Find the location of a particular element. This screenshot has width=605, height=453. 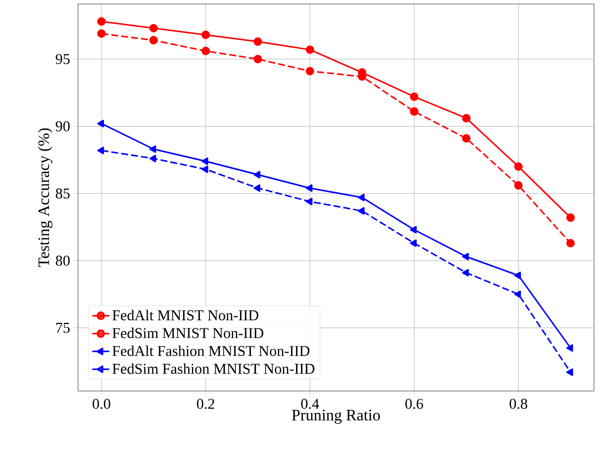

x-tick-label: 0.2 is located at coordinates (205, 403).